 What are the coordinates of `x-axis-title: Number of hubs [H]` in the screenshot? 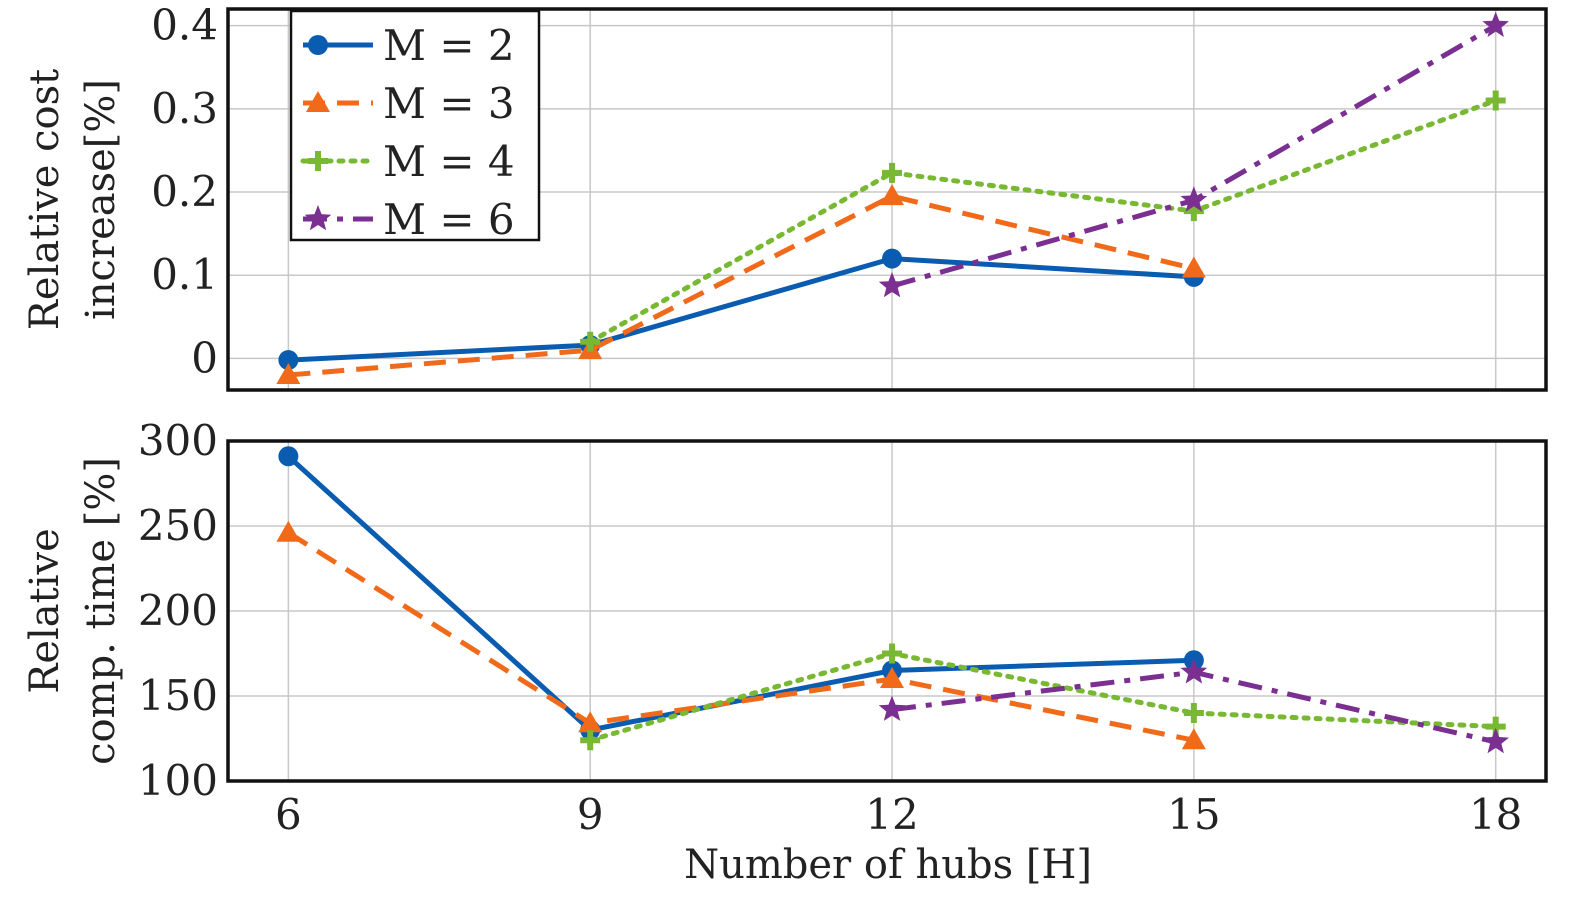 It's located at (888, 865).